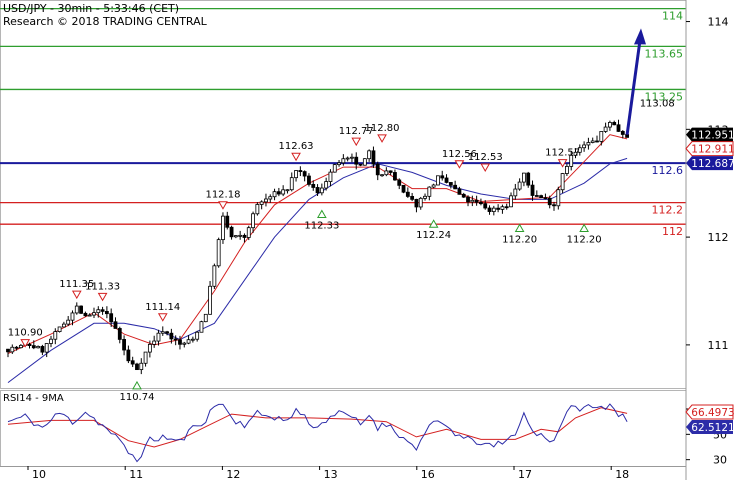  What do you see at coordinates (633, 87) in the screenshot?
I see `projection-arrow-shaft` at bounding box center [633, 87].